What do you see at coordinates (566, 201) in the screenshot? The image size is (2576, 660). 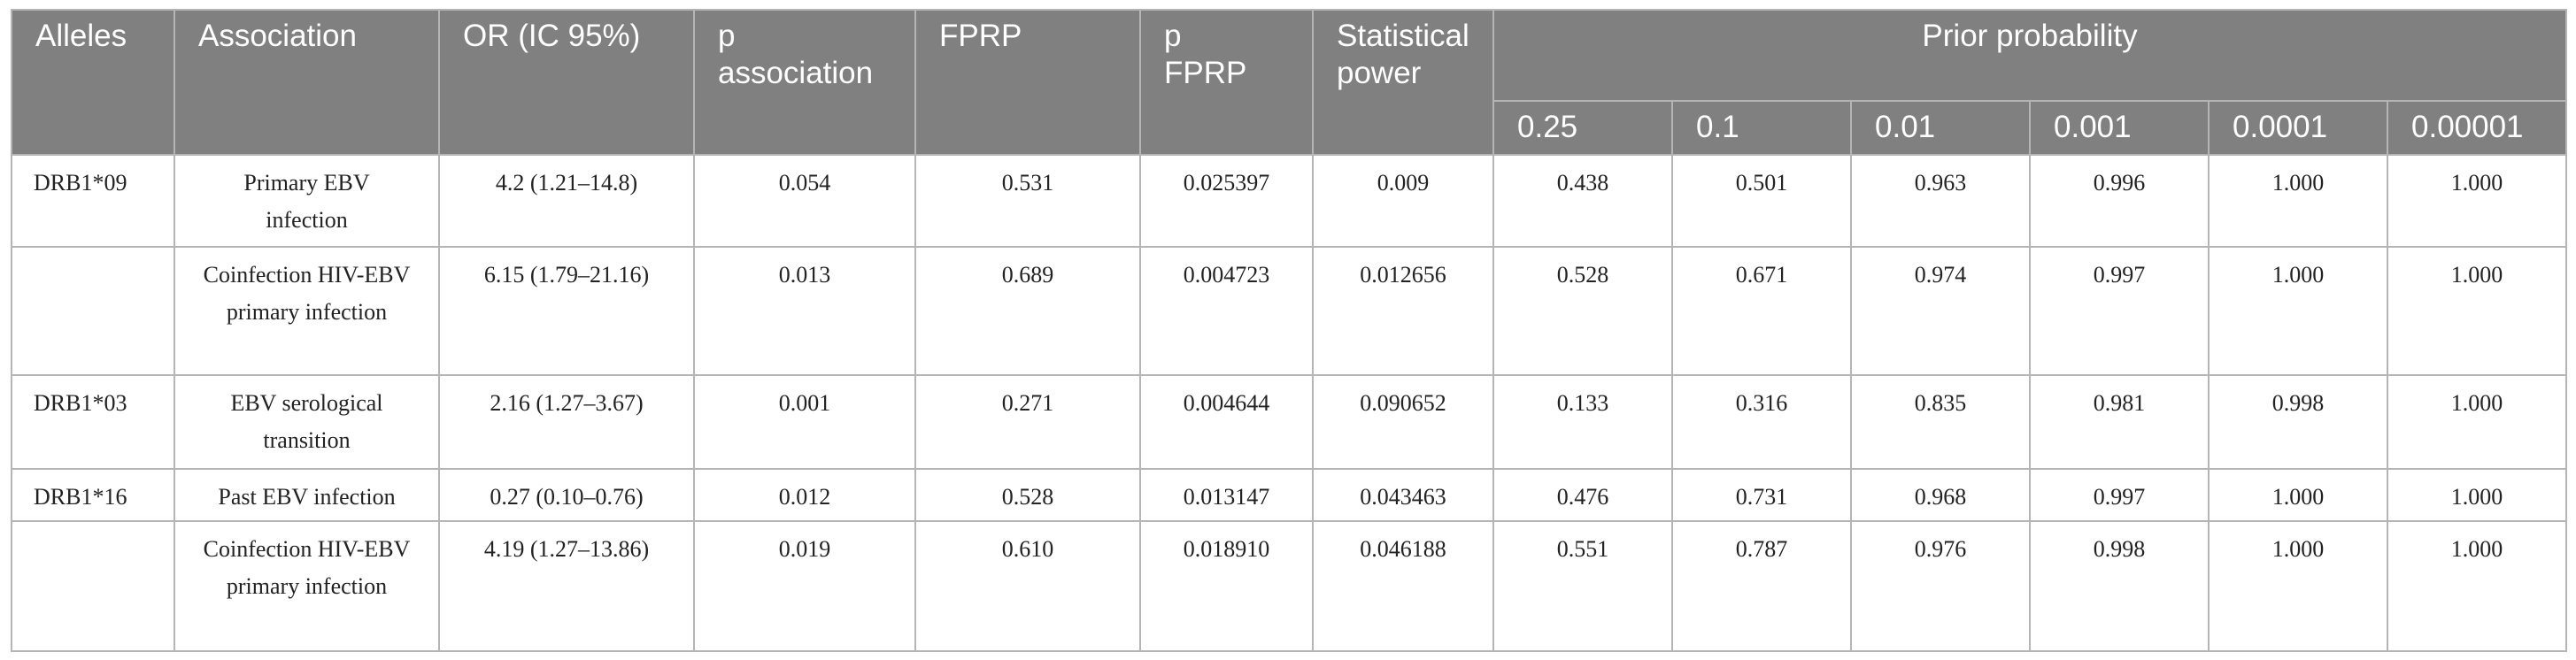 I see `table-cell: 4.2 (1.21–14.8)` at bounding box center [566, 201].